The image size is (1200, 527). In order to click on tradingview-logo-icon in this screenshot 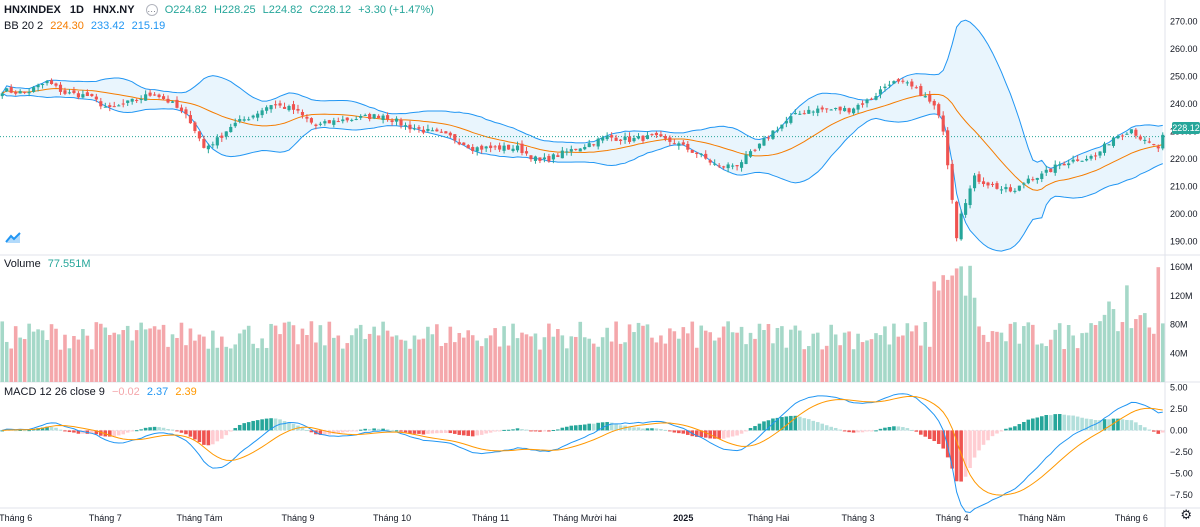, I will do `click(13, 238)`.